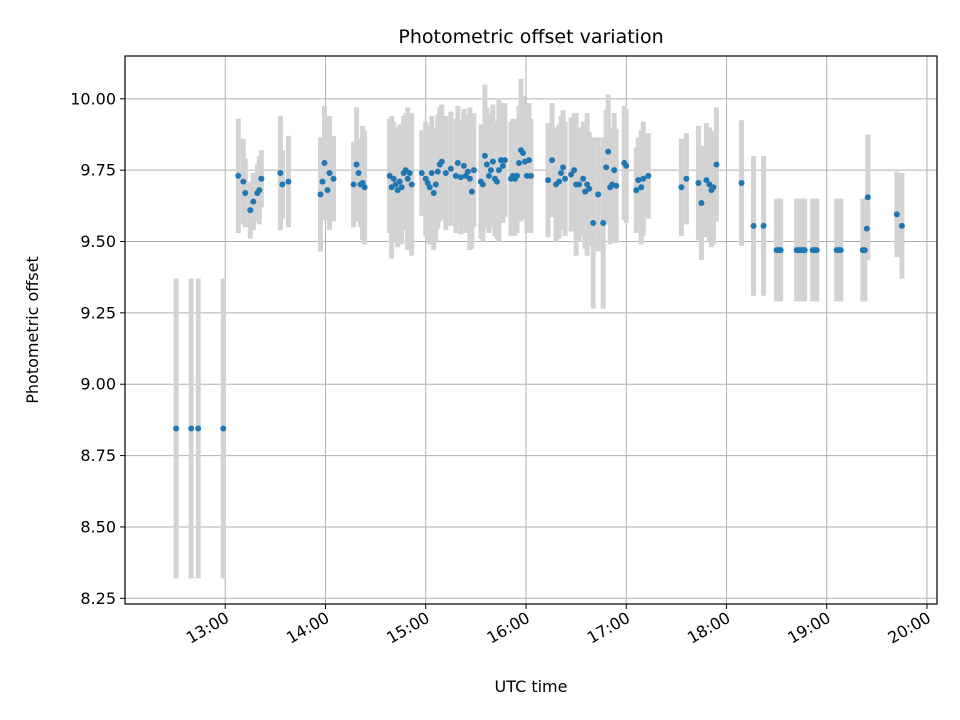 The image size is (960, 720). What do you see at coordinates (98, 526) in the screenshot?
I see `y-tick-label: 8.50` at bounding box center [98, 526].